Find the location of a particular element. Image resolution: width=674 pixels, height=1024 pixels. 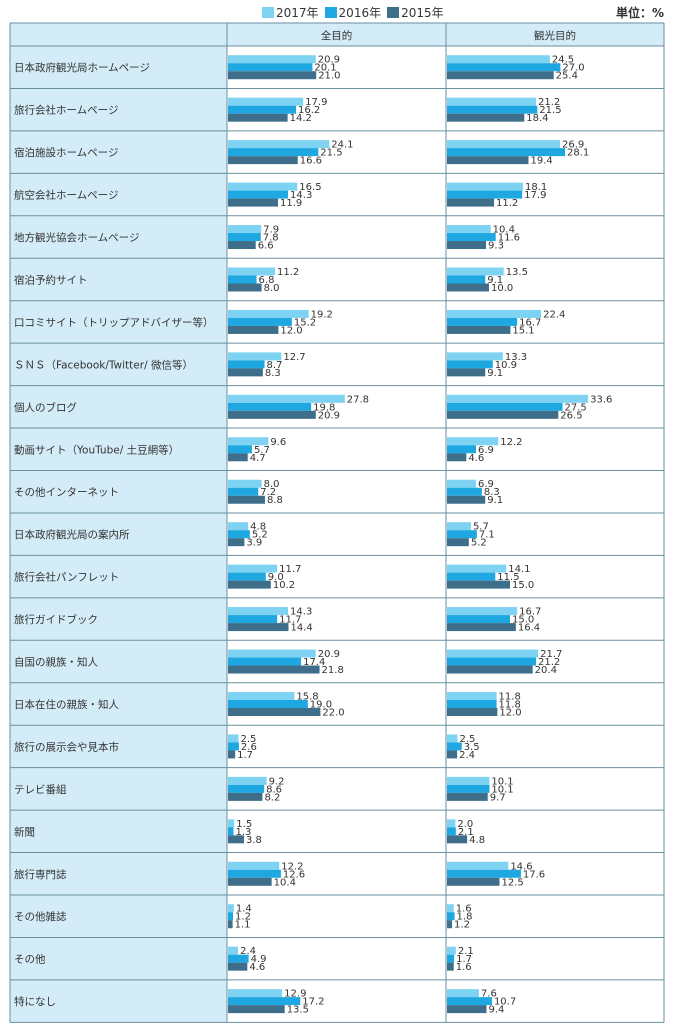

data-label: 8.0 is located at coordinates (272, 288).